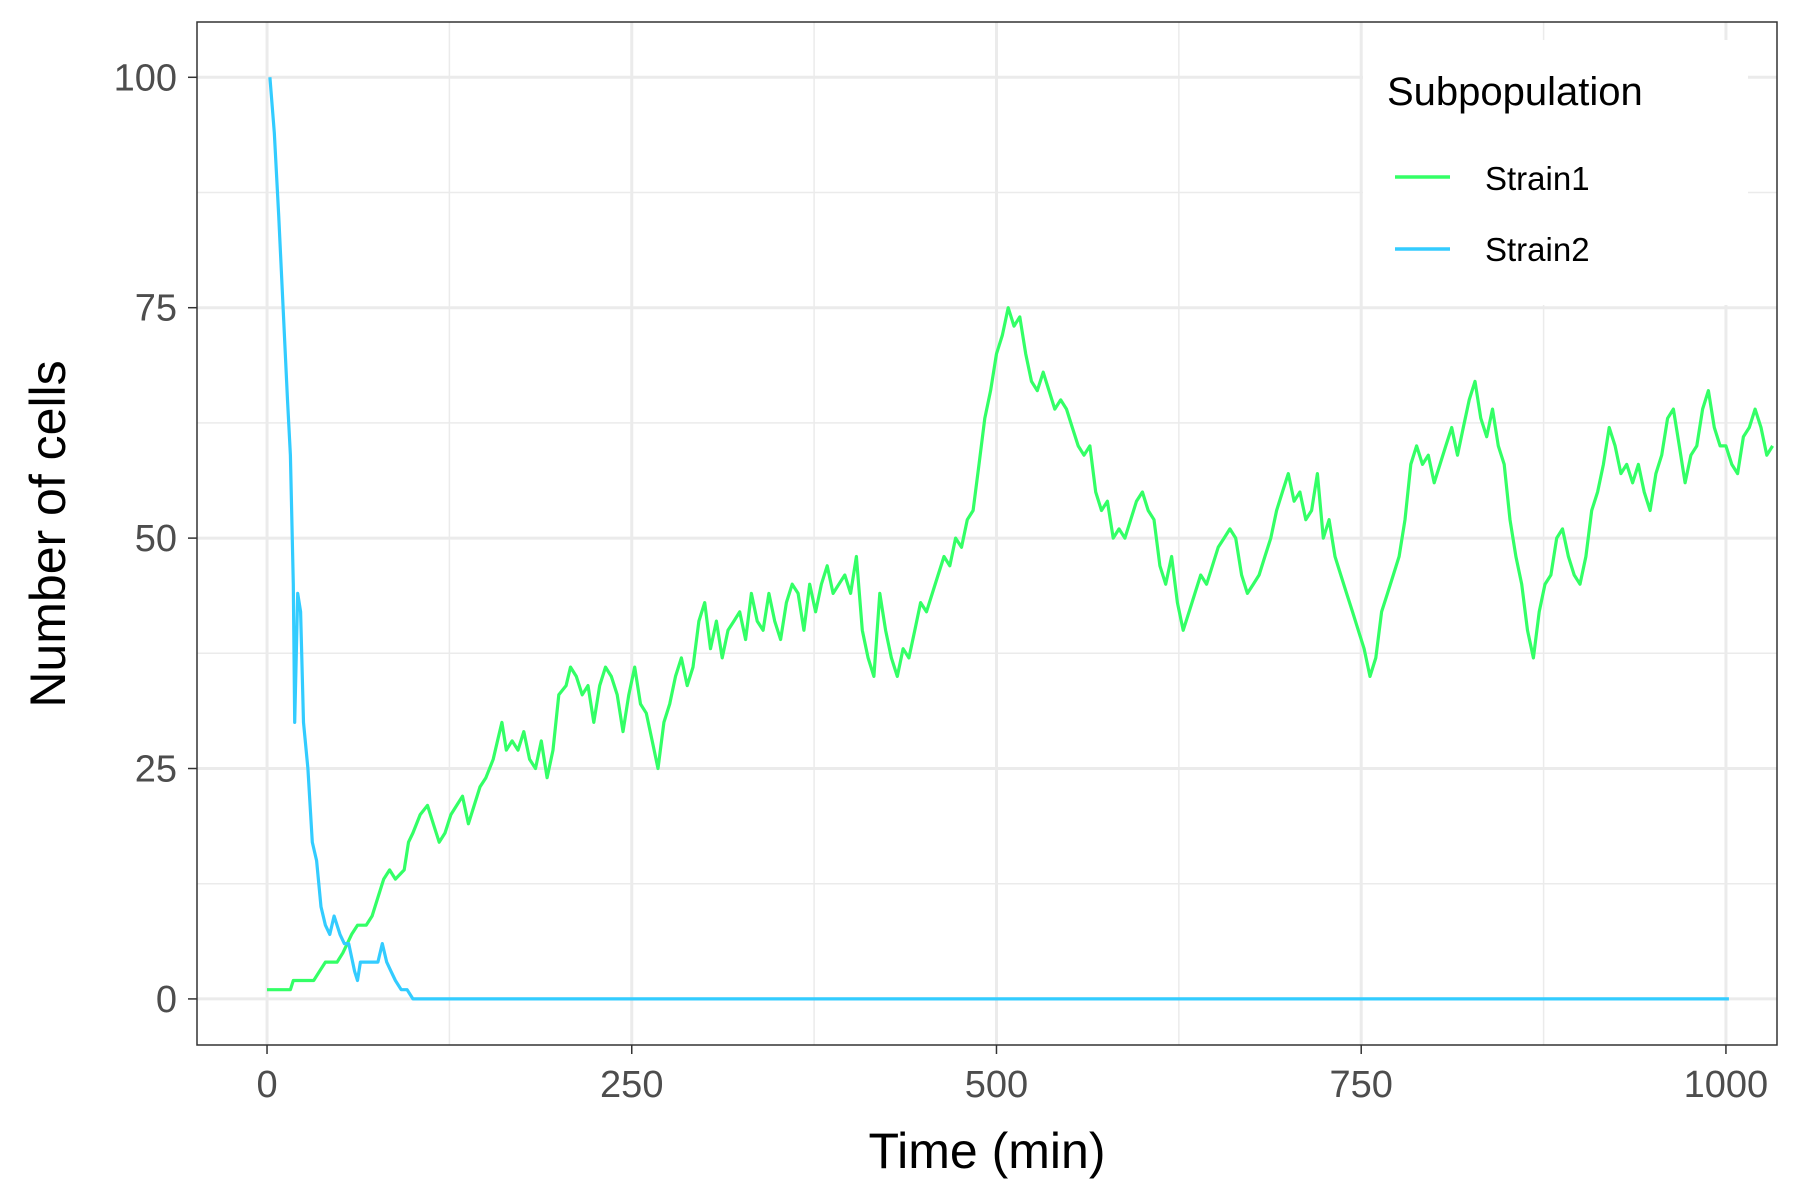  Describe the element at coordinates (1361, 1085) in the screenshot. I see `x-tick-label: 750` at that location.